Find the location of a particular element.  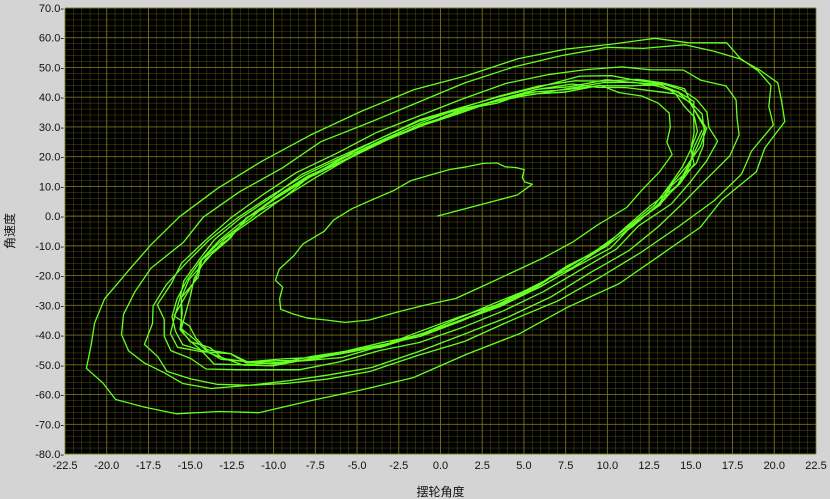

x-axis-label: 摆轮角度 is located at coordinates (440, 491).